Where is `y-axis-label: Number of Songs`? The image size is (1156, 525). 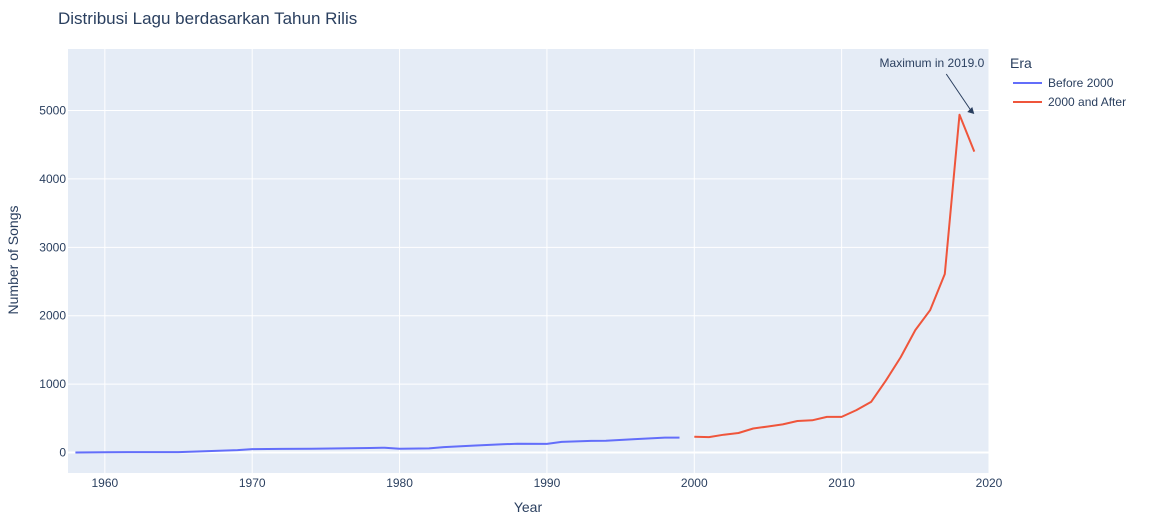
y-axis-label: Number of Songs is located at coordinates (13, 260).